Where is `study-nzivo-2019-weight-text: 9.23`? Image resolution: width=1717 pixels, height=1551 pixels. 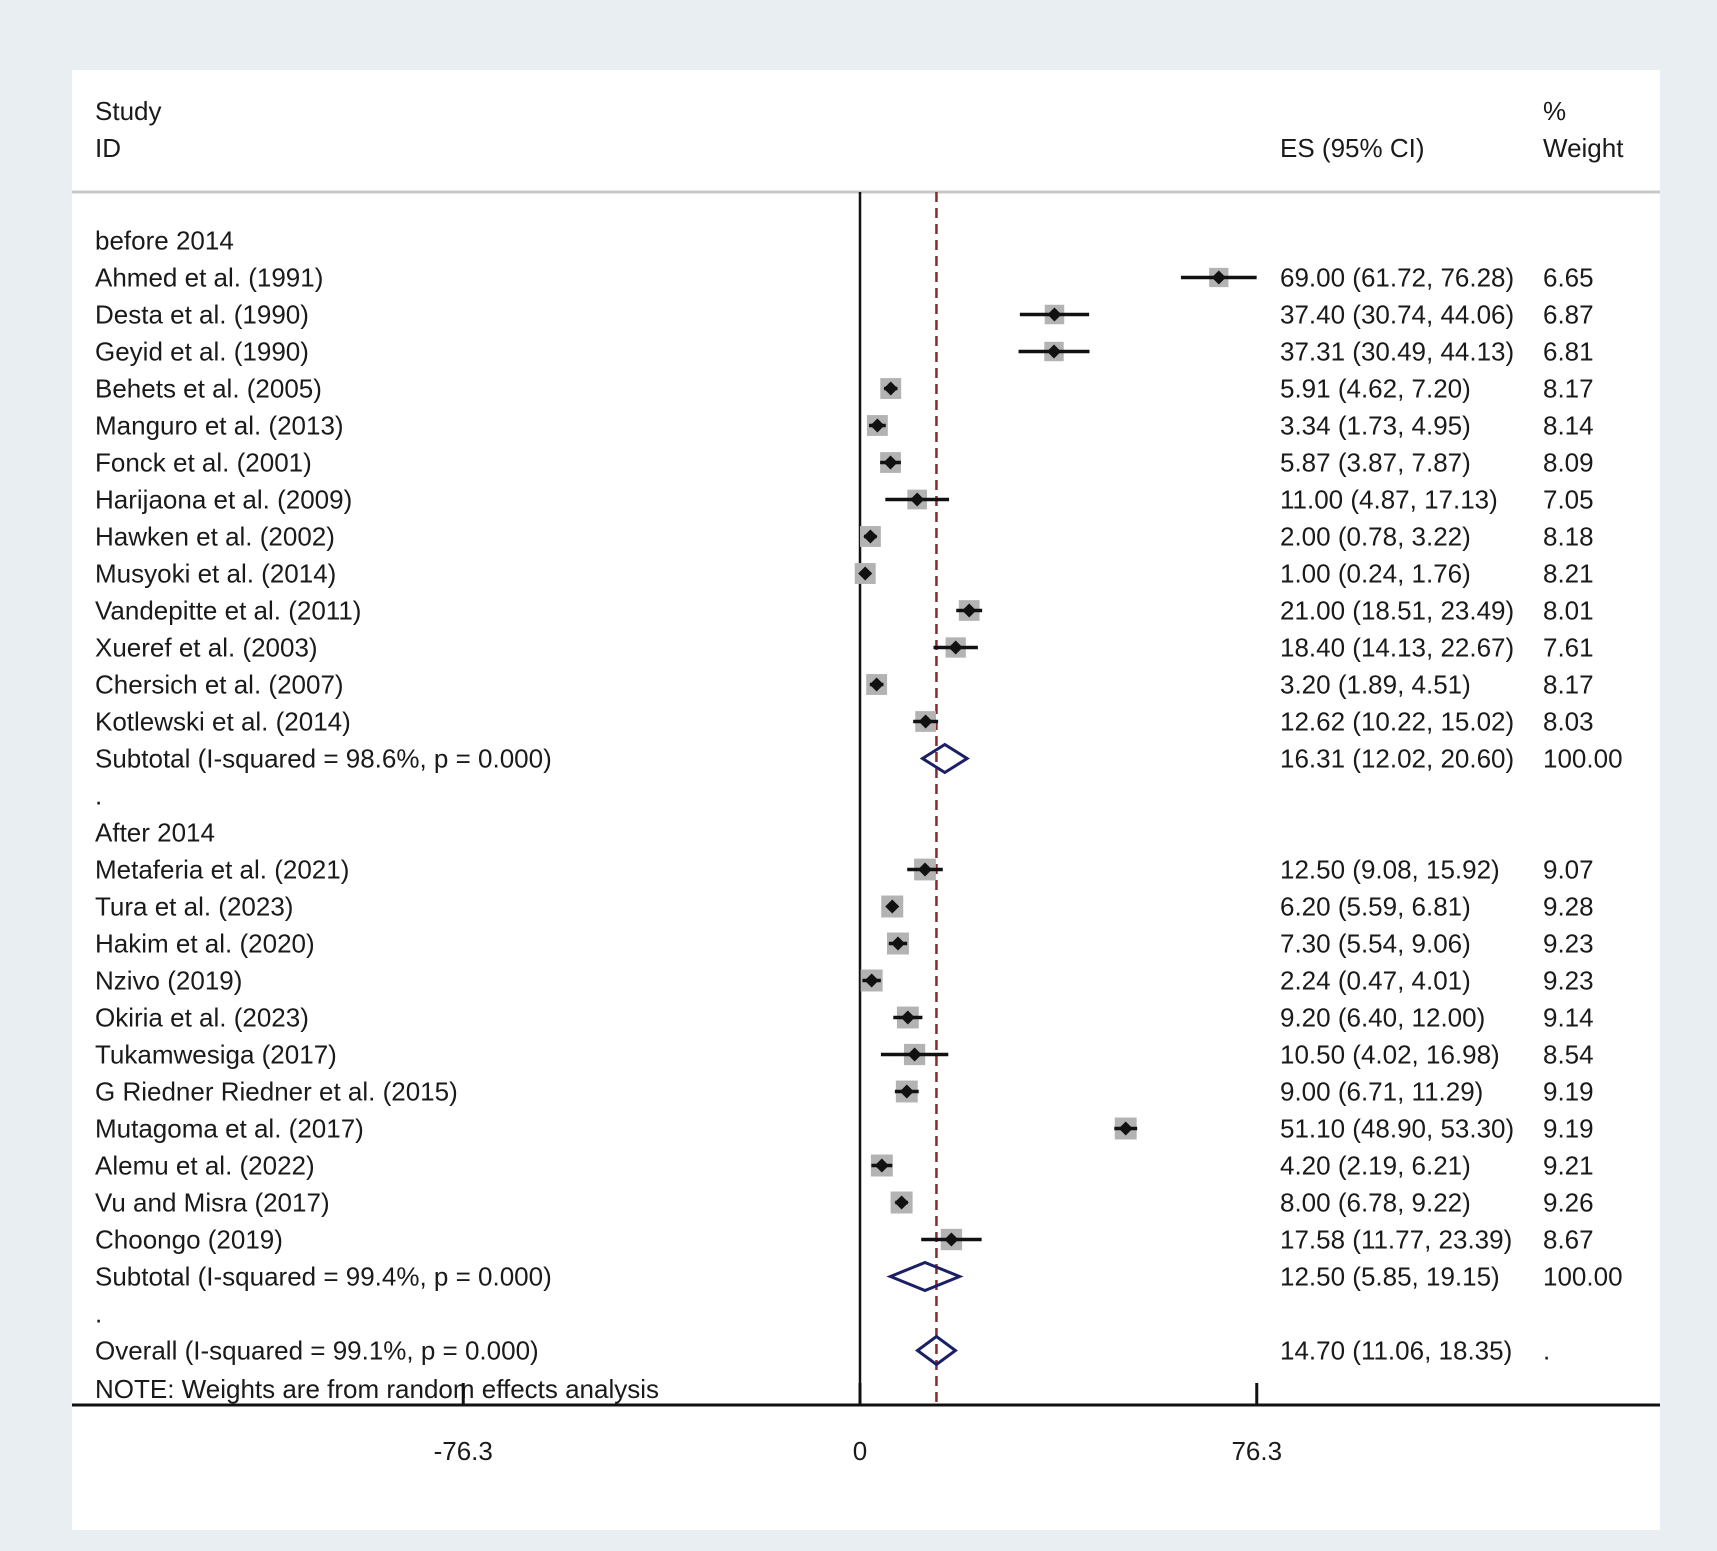 study-nzivo-2019-weight-text: 9.23 is located at coordinates (1568, 981).